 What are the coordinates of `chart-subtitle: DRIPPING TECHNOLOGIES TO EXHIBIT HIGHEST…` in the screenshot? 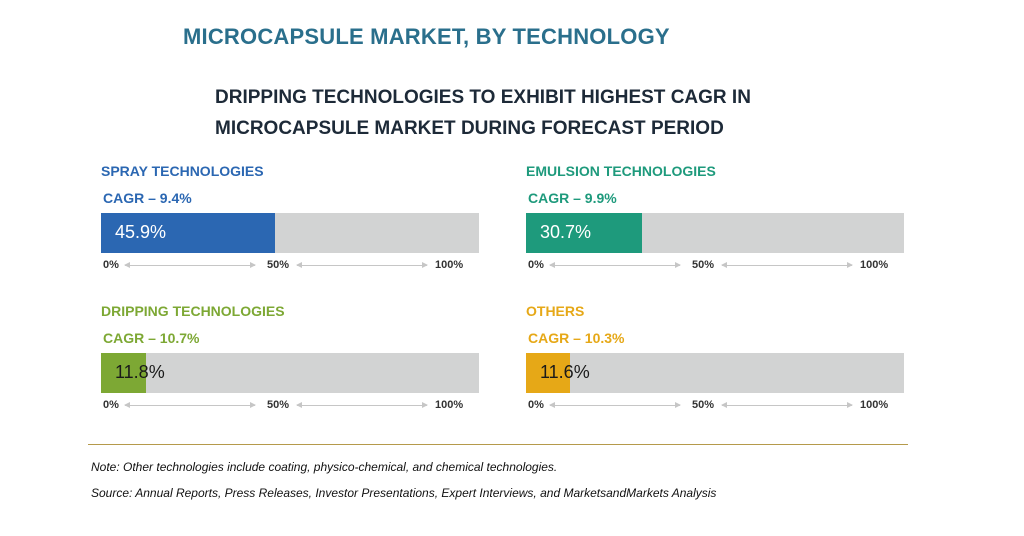 It's located at (483, 113).